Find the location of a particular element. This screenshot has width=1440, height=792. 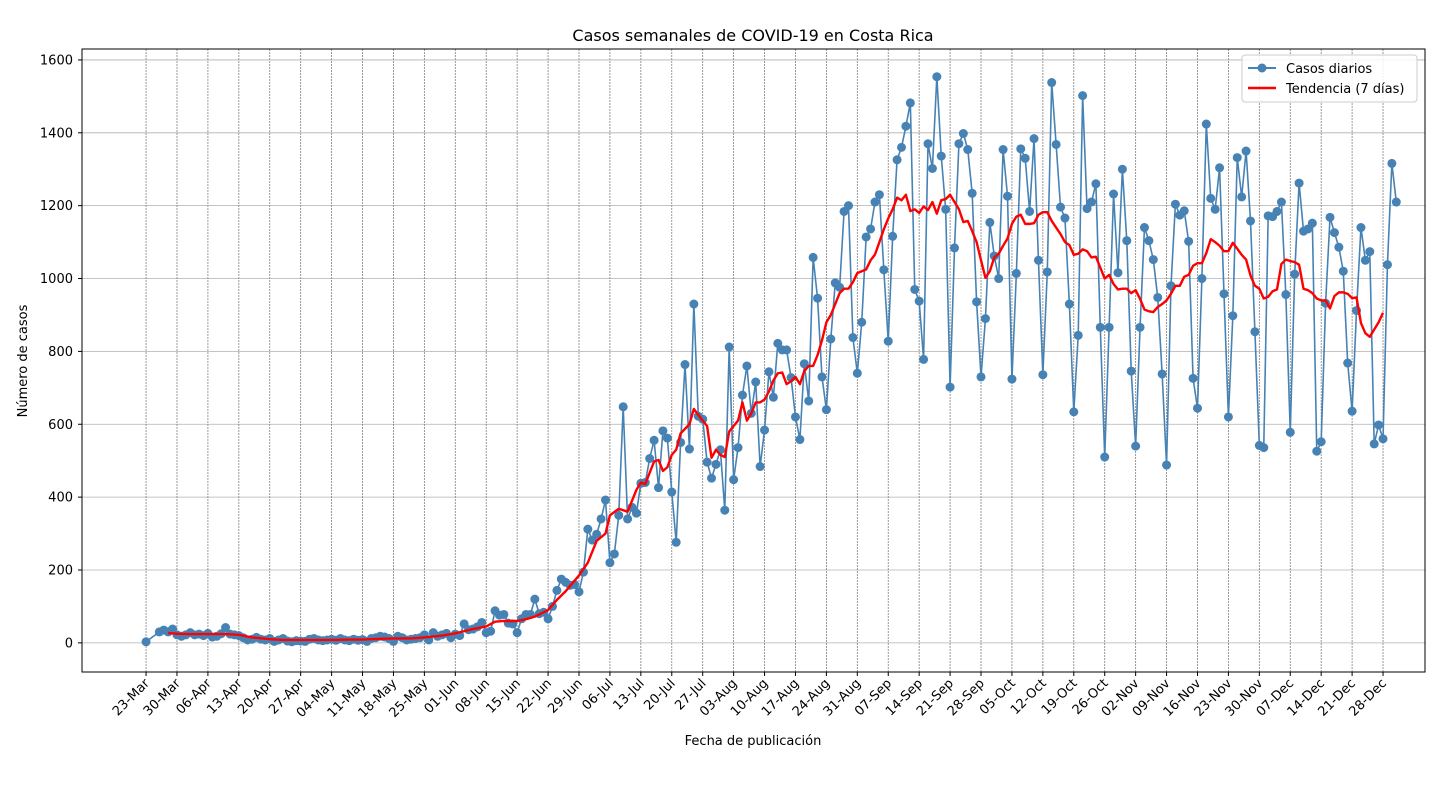

y-tick-label: 1200 is located at coordinates (56, 206).